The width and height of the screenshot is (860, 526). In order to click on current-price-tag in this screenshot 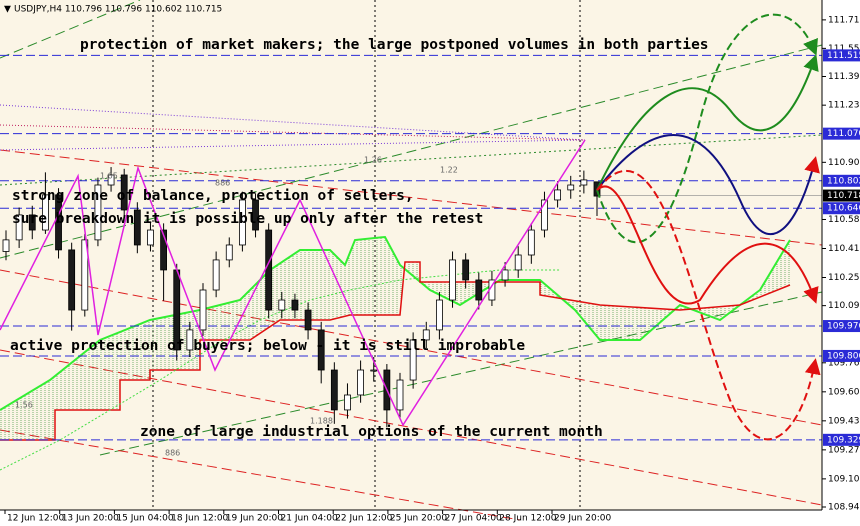, I will do `click(841, 195)`.